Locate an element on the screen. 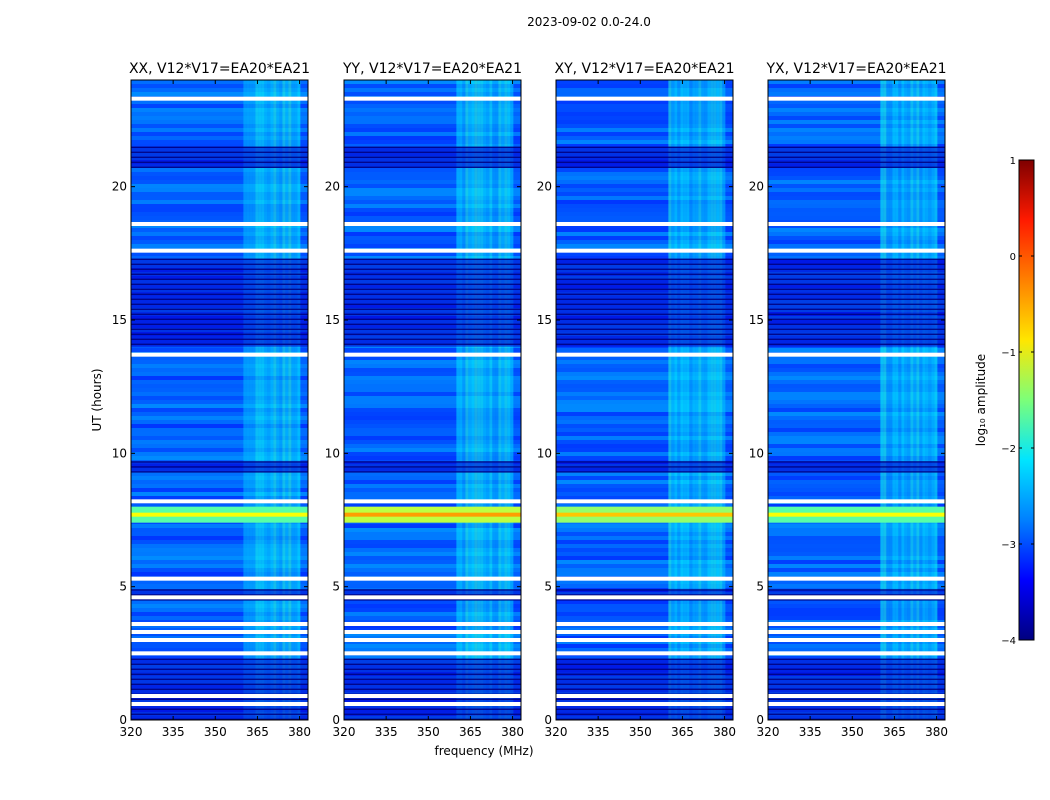  x-tick-label: 365 is located at coordinates (682, 732).